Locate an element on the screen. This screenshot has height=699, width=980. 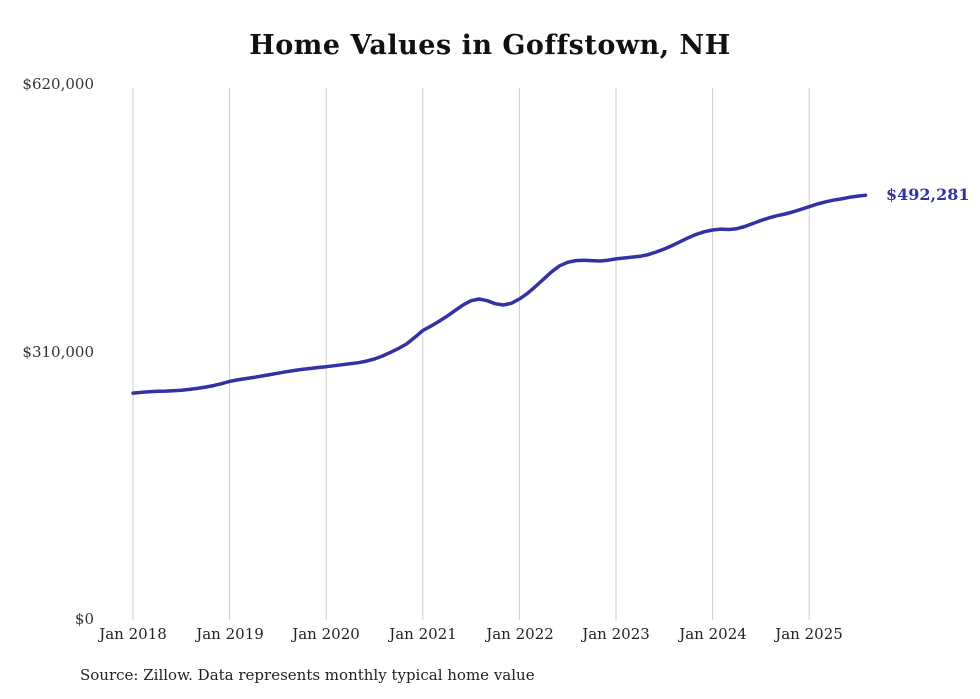
x-axis-tick-jan-2024: Jan 2024 is located at coordinates (713, 634).